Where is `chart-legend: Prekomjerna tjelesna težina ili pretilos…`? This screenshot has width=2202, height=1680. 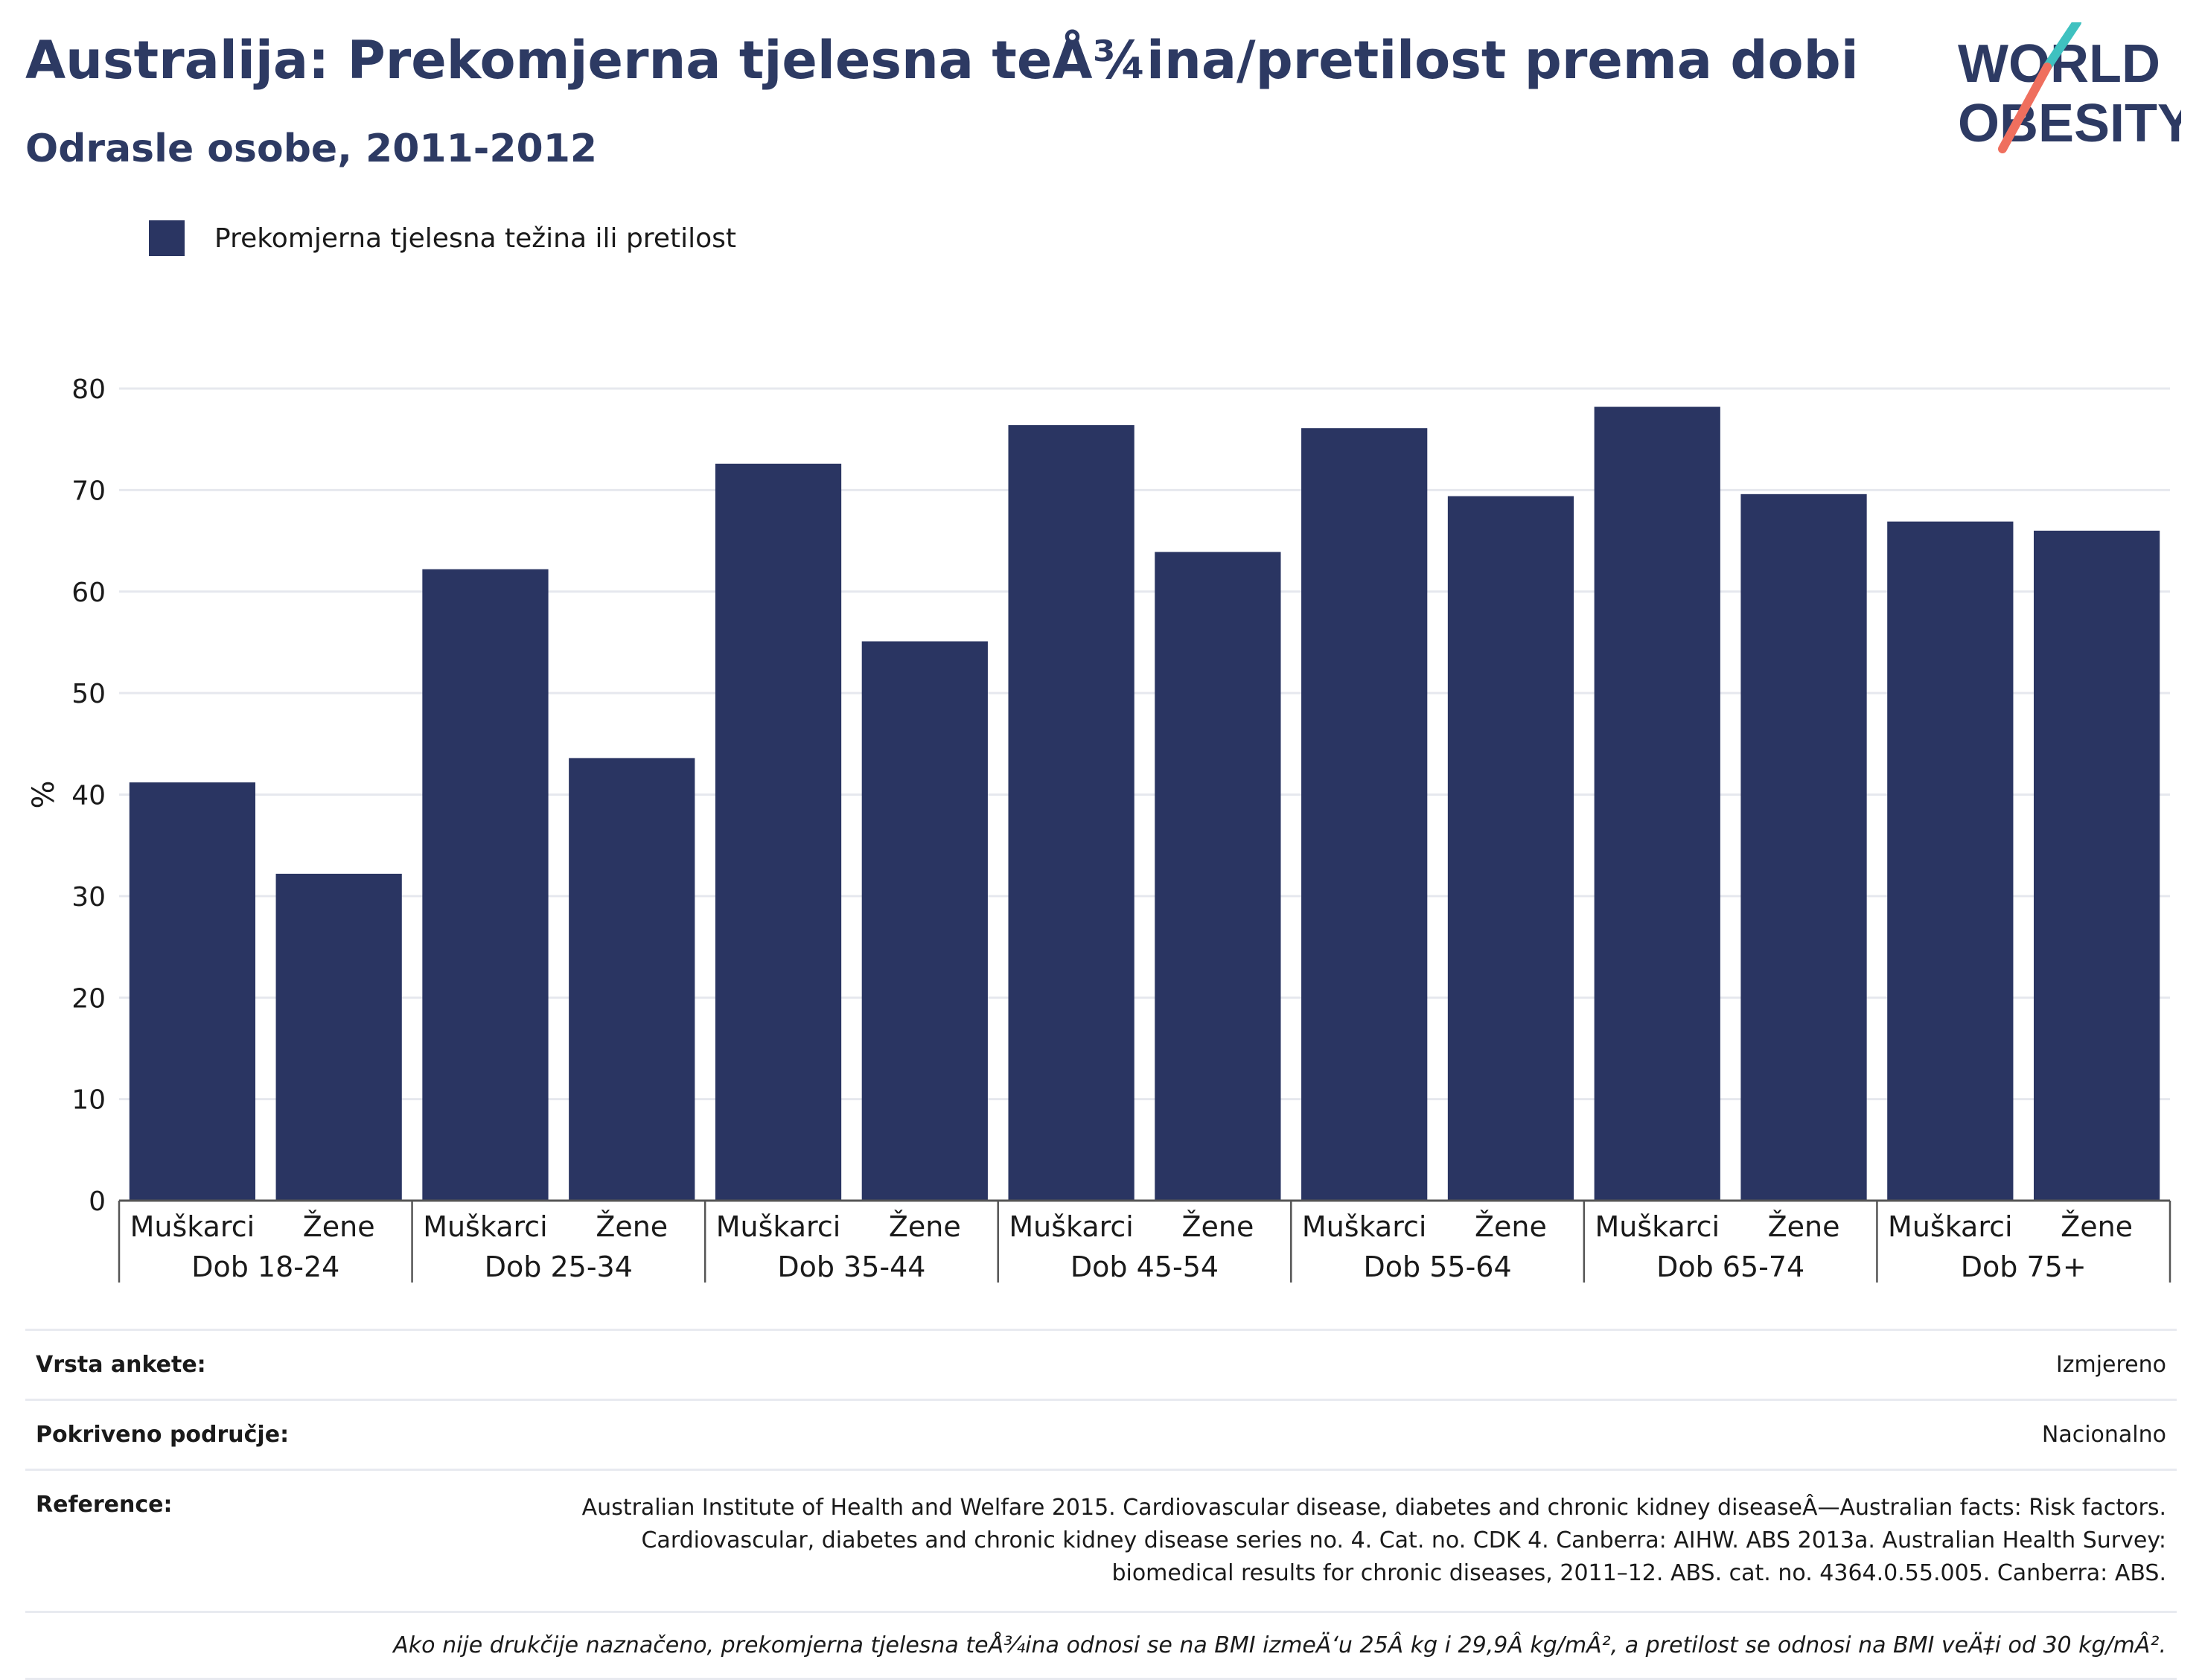
chart-legend: Prekomjerna tjelesna težina ili pretilos… is located at coordinates (442, 238).